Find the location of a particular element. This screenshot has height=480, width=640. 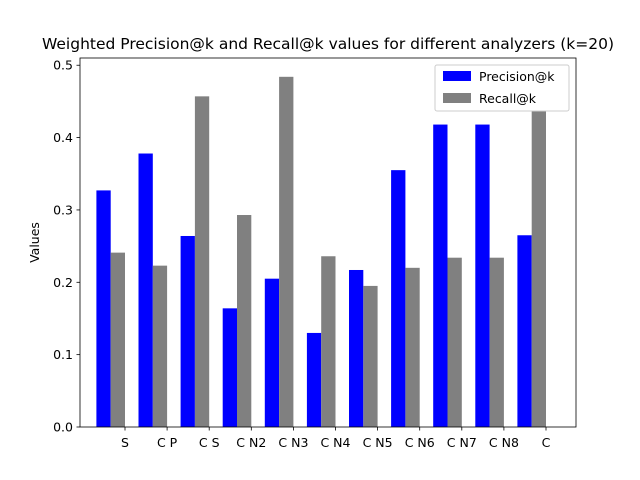

x-tick-label: C S is located at coordinates (209, 442).